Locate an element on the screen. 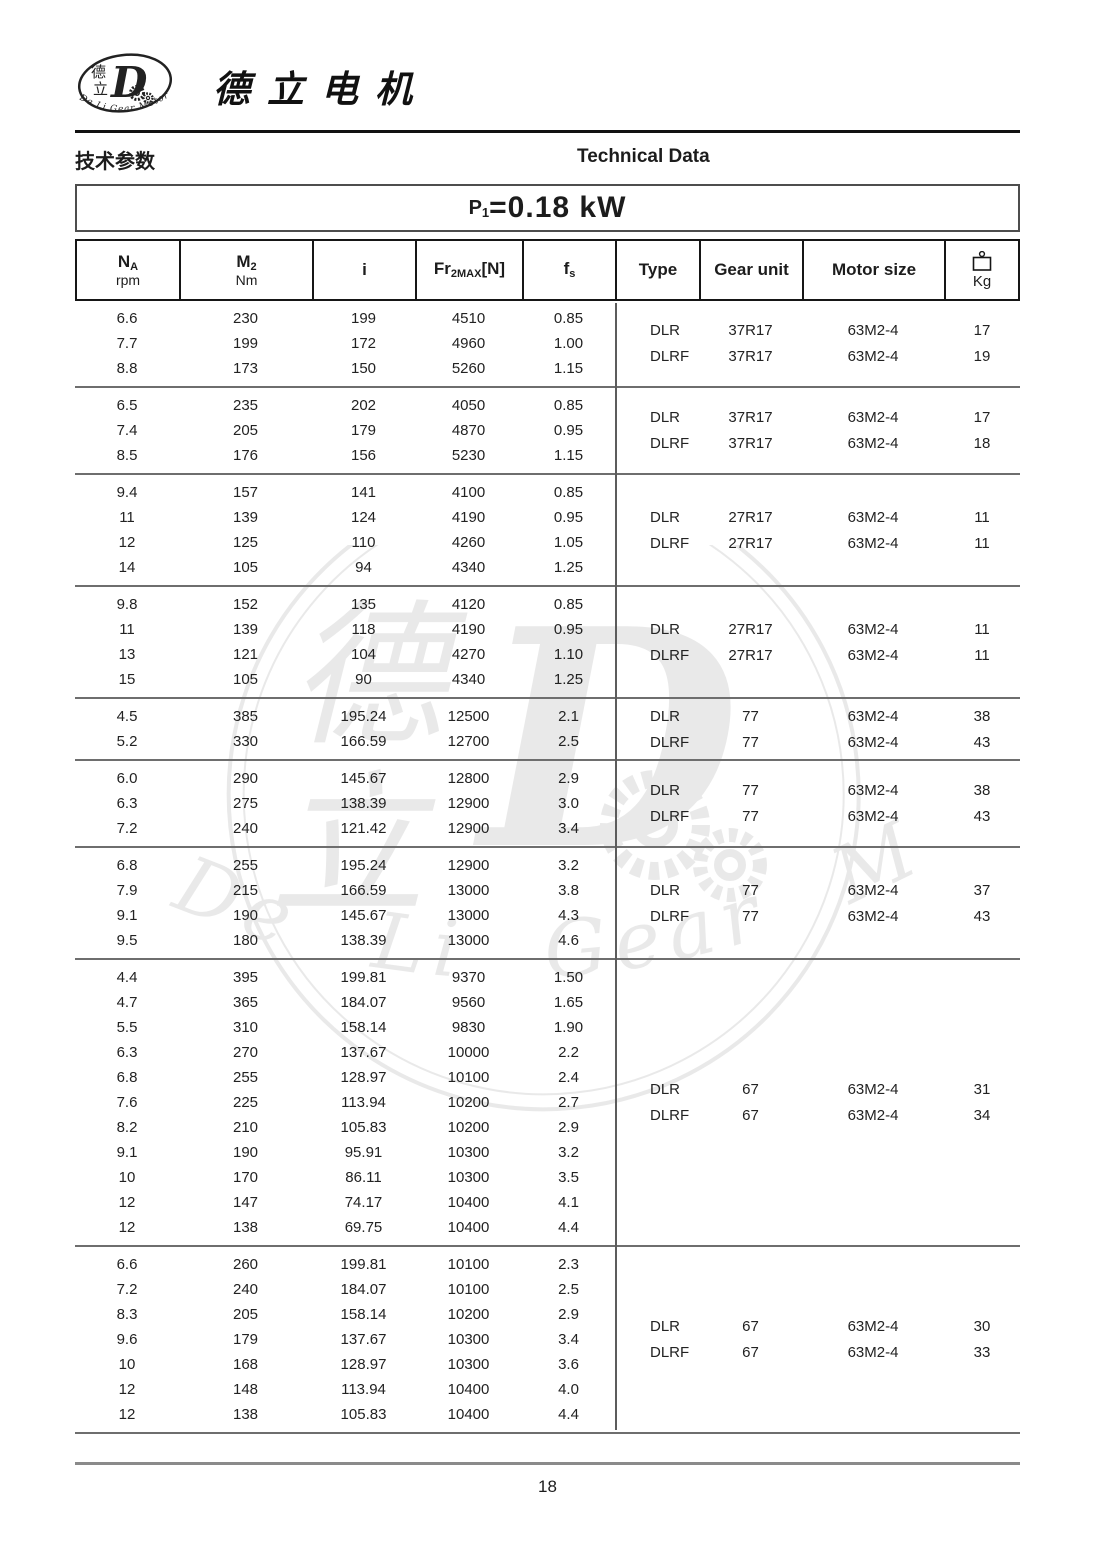 This screenshot has width=1100, height=1555. summary-row: DLRF 27R17 63M2-4 11 is located at coordinates (817, 655).